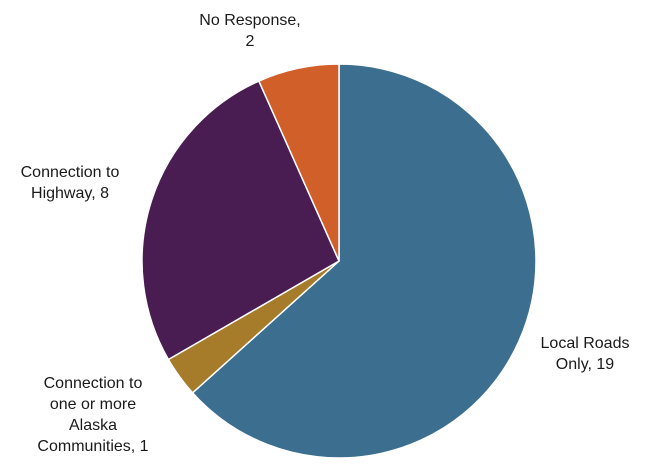 This screenshot has height=476, width=647. Describe the element at coordinates (93, 404) in the screenshot. I see `slice-label-line: one or more` at that location.